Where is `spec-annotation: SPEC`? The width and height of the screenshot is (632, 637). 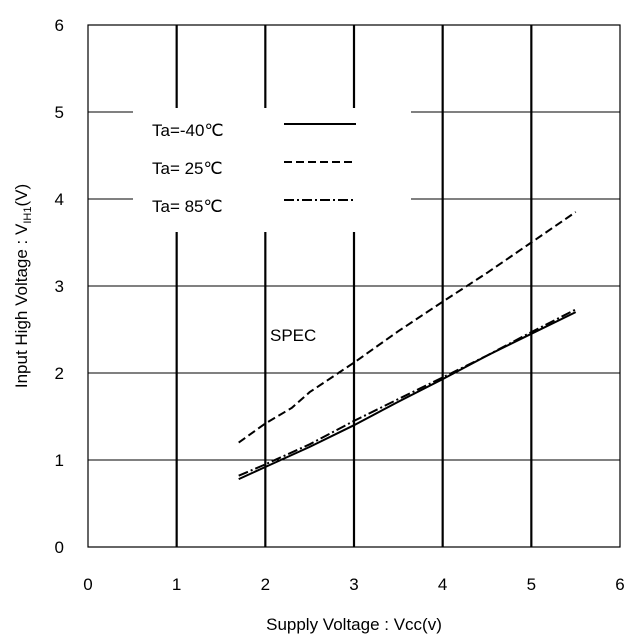 spec-annotation: SPEC is located at coordinates (293, 335).